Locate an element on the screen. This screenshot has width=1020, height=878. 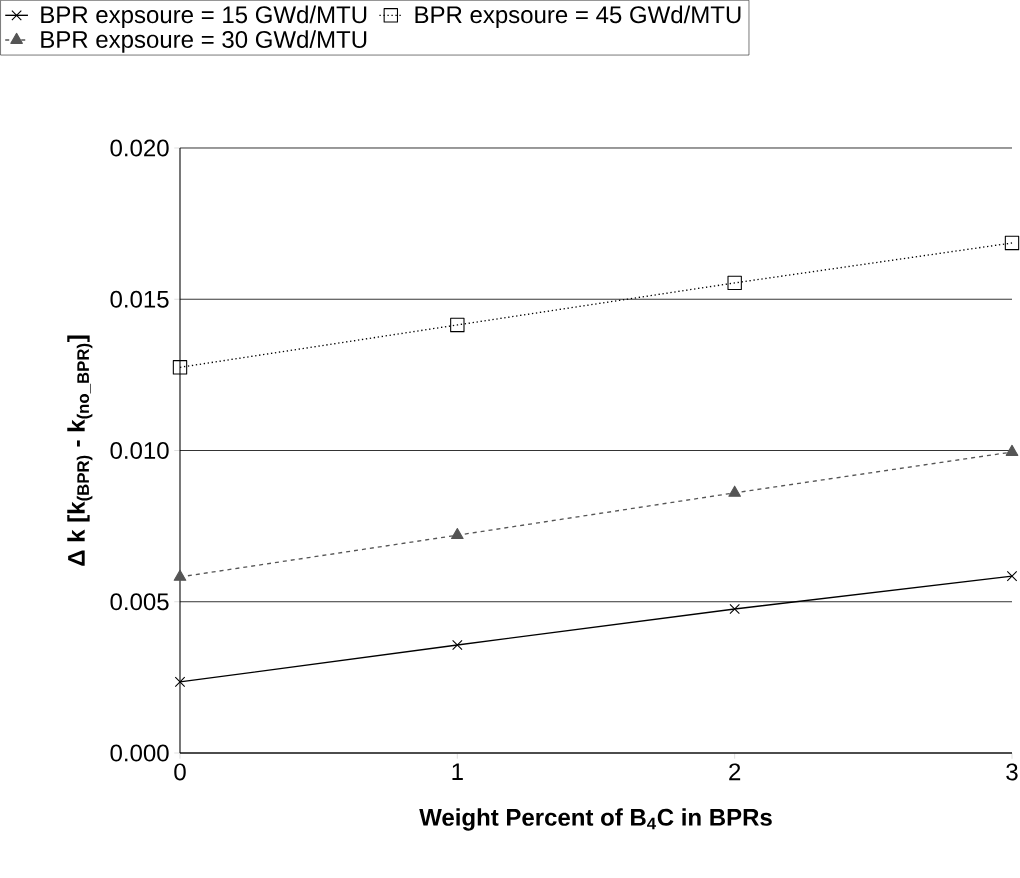
y-tick-label: 0.000 is located at coordinates (139, 753).